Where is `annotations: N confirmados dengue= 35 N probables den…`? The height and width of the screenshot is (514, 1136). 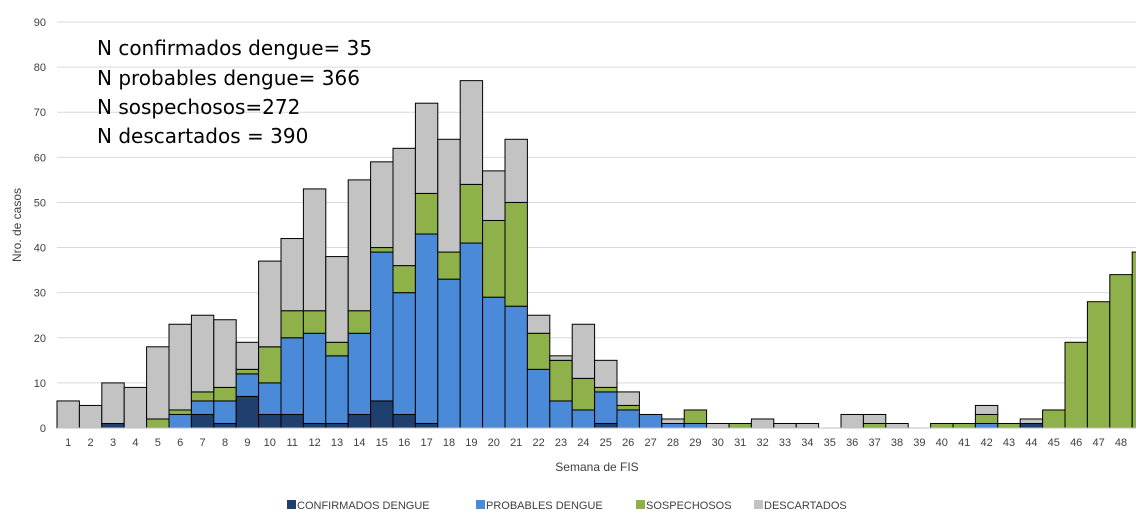
annotations: N confirmados dengue= 35 N probables den… is located at coordinates (234, 92).